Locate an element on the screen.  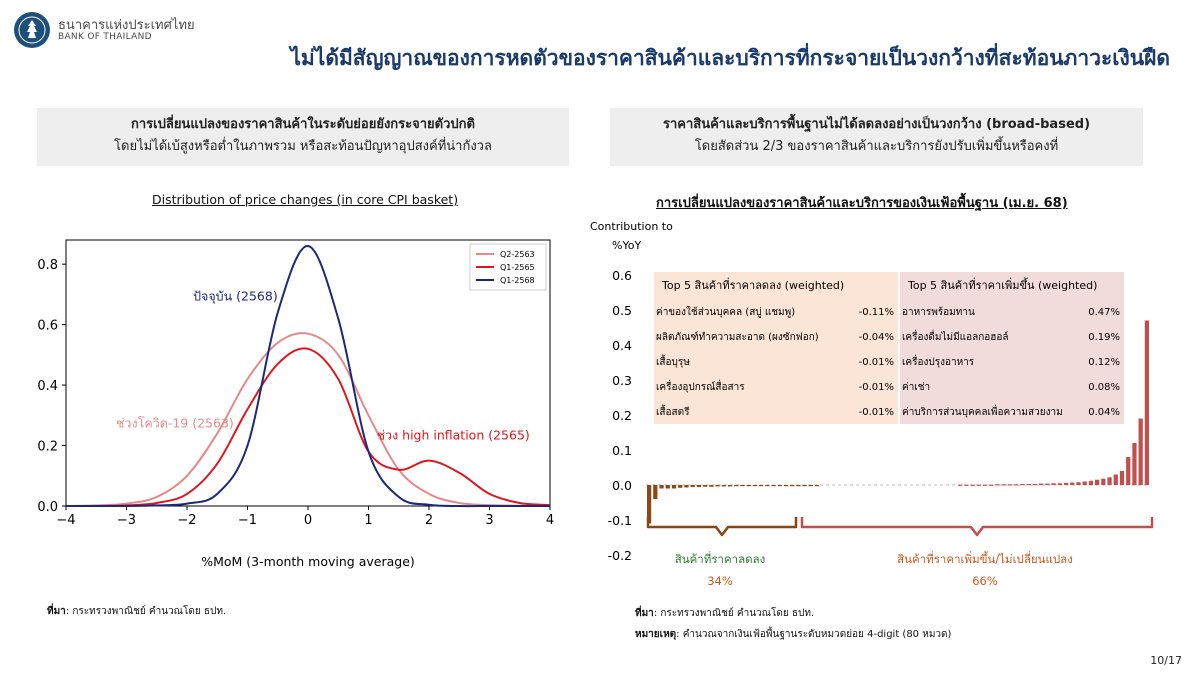
chart-annotation: ช่วงโควิด-19 (2563) is located at coordinates (175, 422).